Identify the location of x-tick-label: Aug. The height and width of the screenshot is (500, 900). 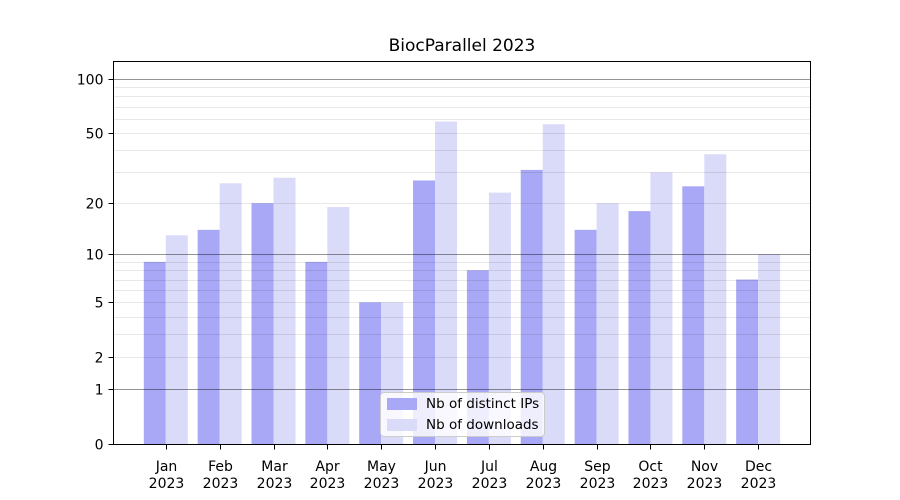
(543, 467).